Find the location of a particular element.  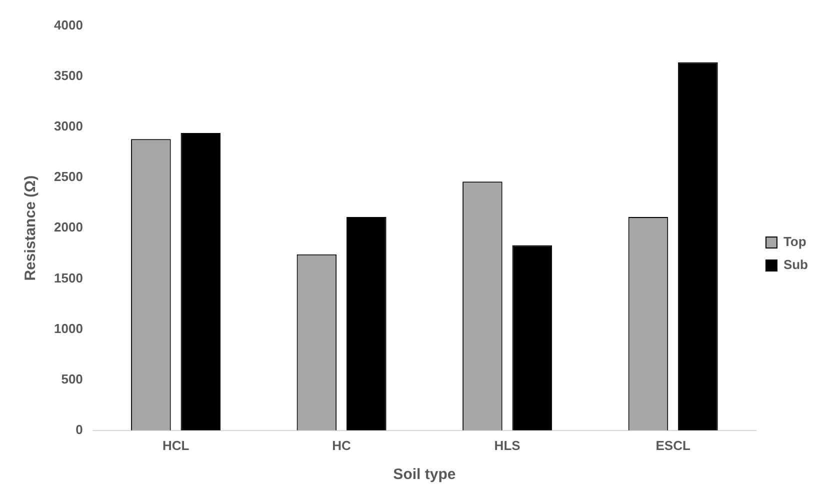

x-tick-label: HC is located at coordinates (342, 445).